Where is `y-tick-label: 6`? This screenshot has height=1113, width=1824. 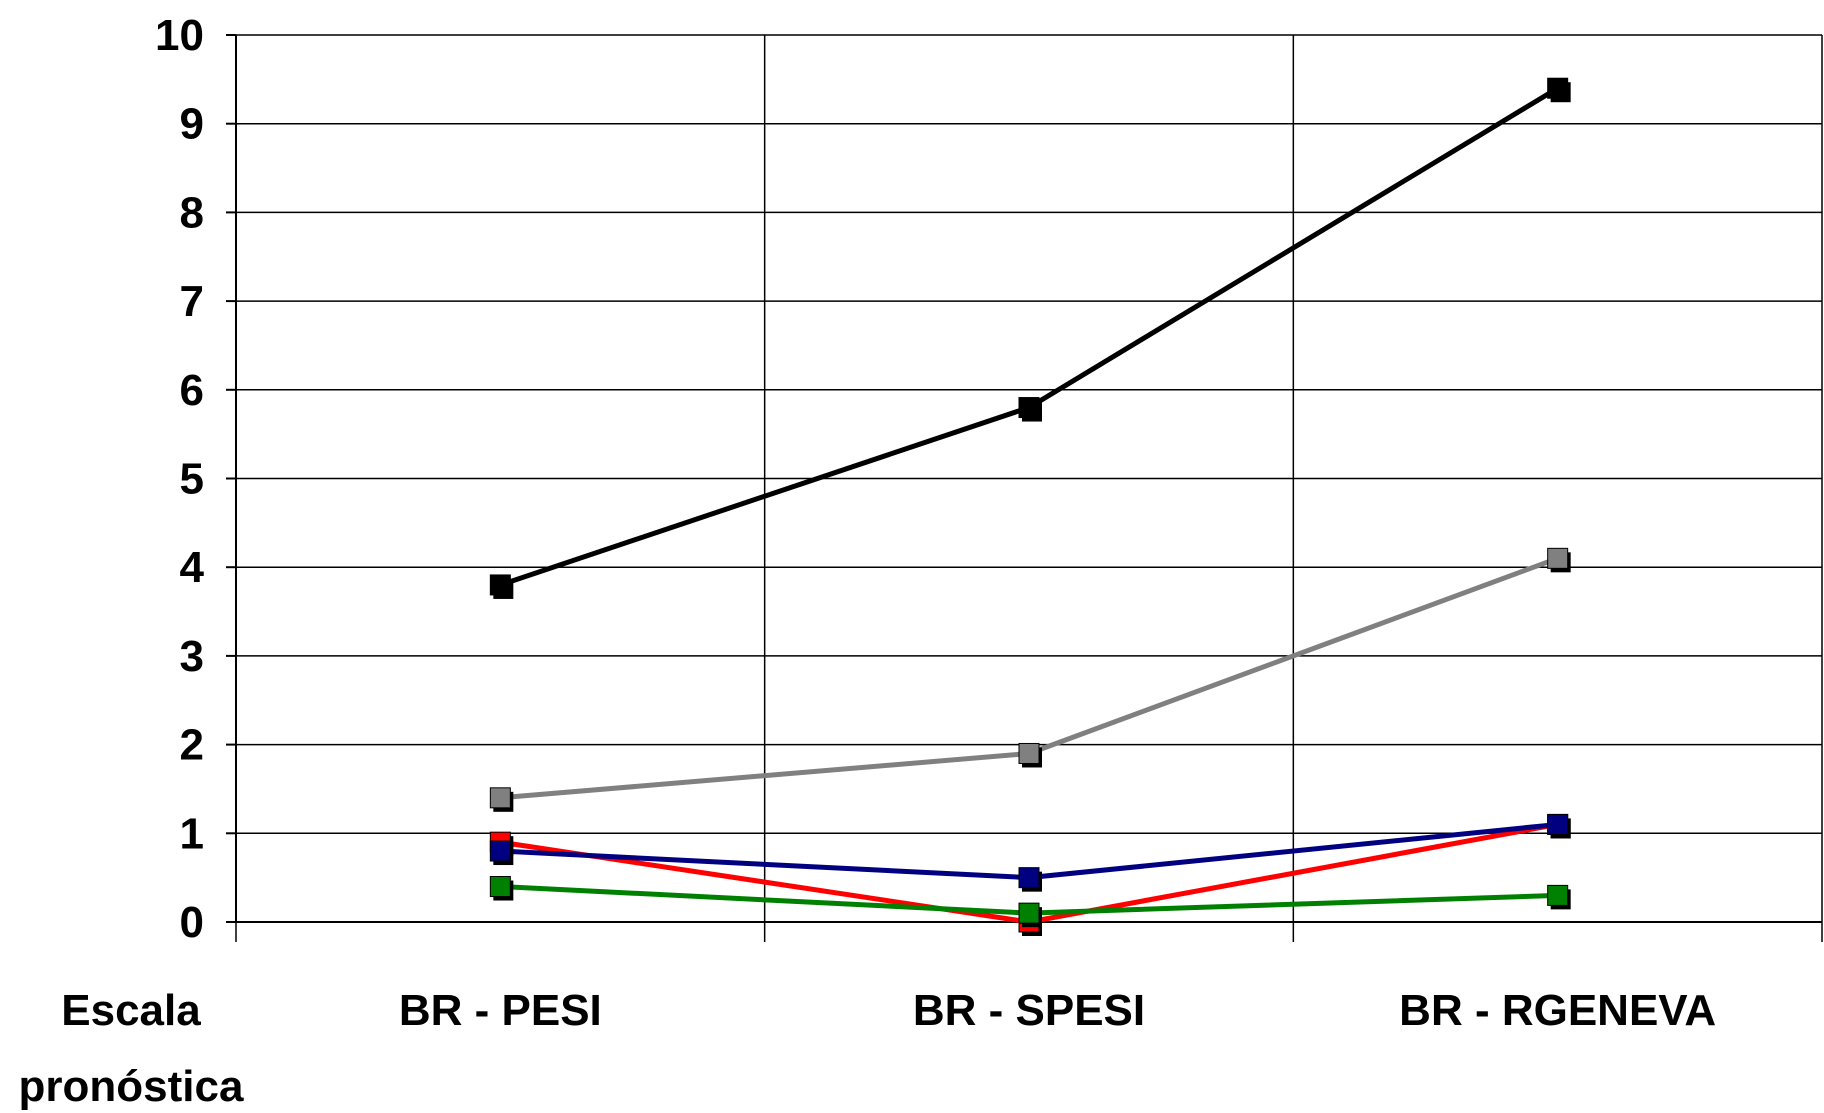 y-tick-label: 6 is located at coordinates (192, 390).